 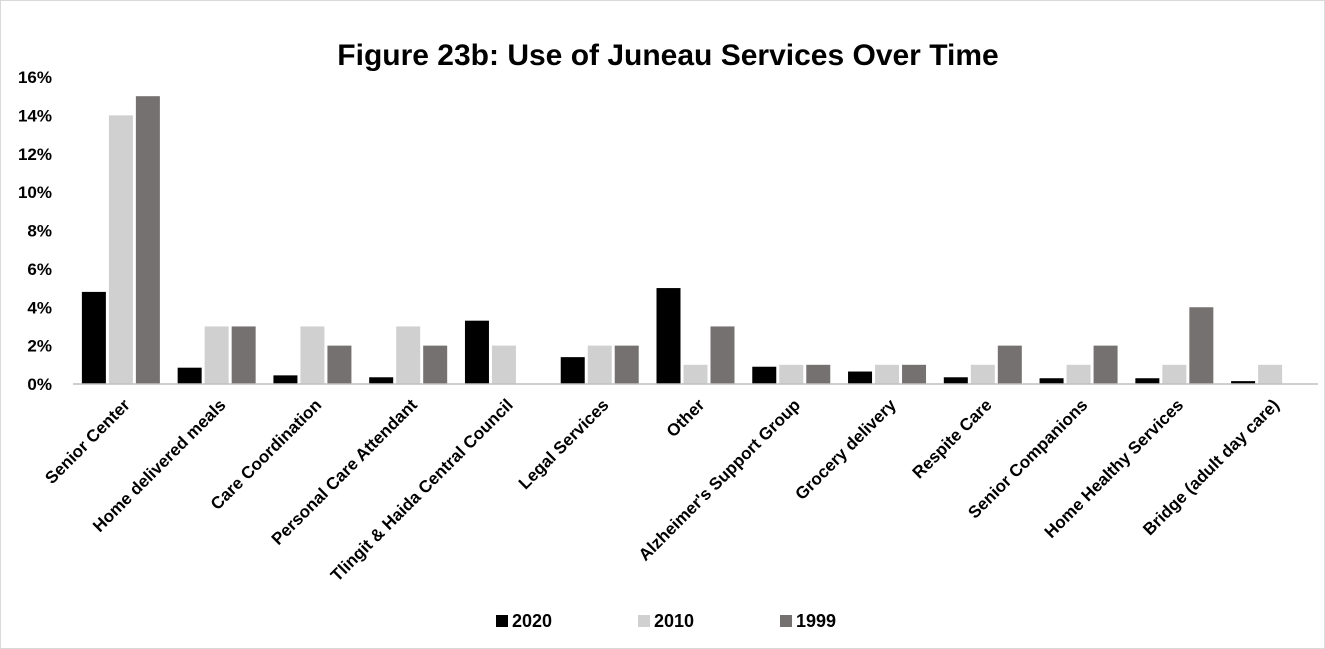 What do you see at coordinates (816, 621) in the screenshot?
I see `legend-label-1999: 1999` at bounding box center [816, 621].